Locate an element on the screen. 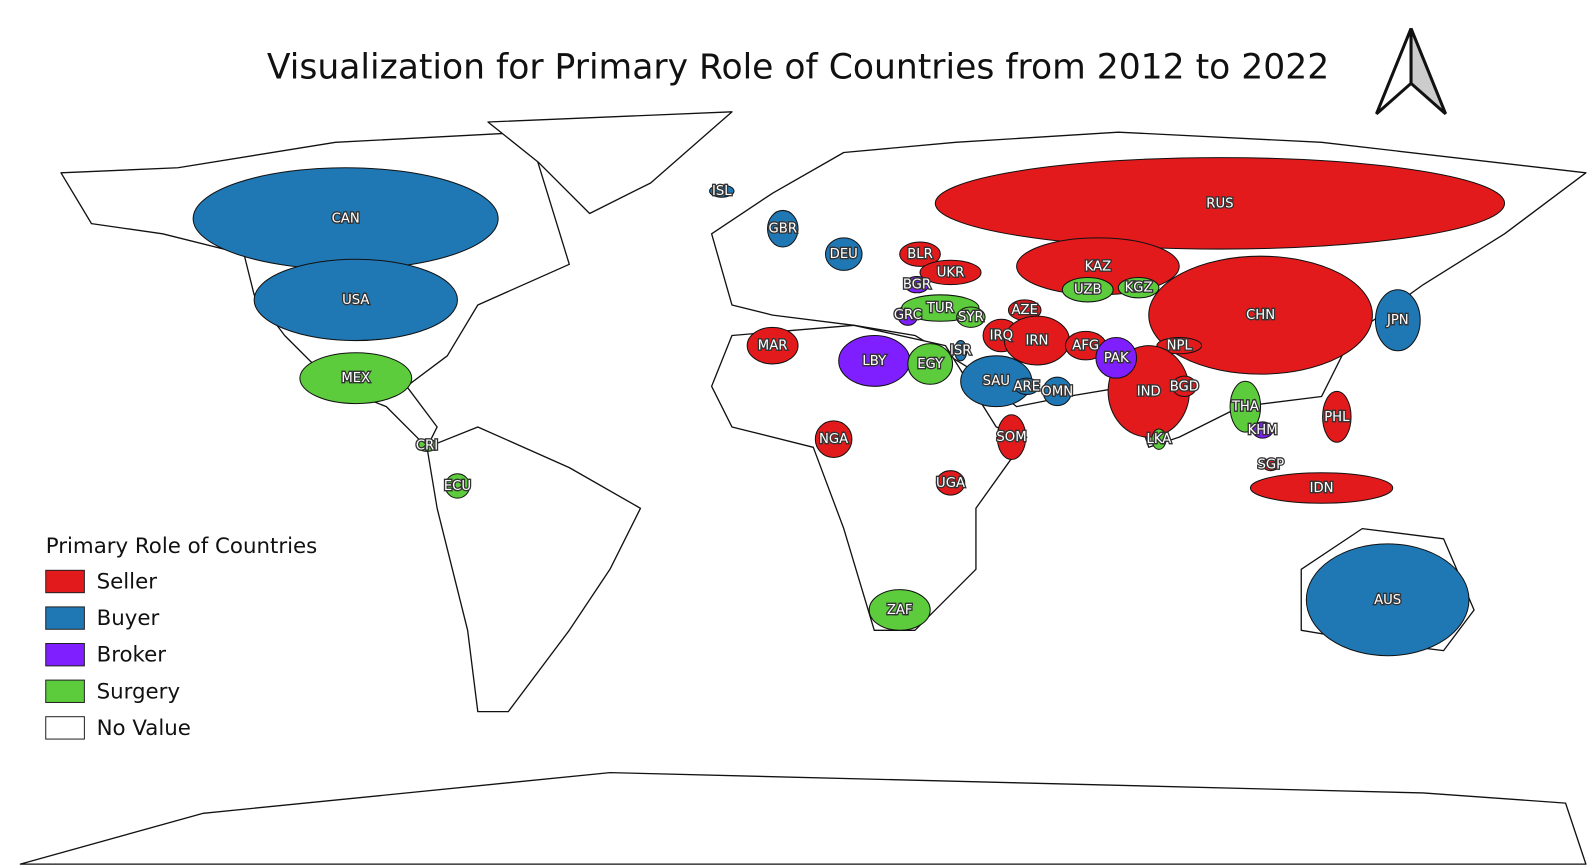 This screenshot has width=1594, height=867. south-america is located at coordinates (534, 569).